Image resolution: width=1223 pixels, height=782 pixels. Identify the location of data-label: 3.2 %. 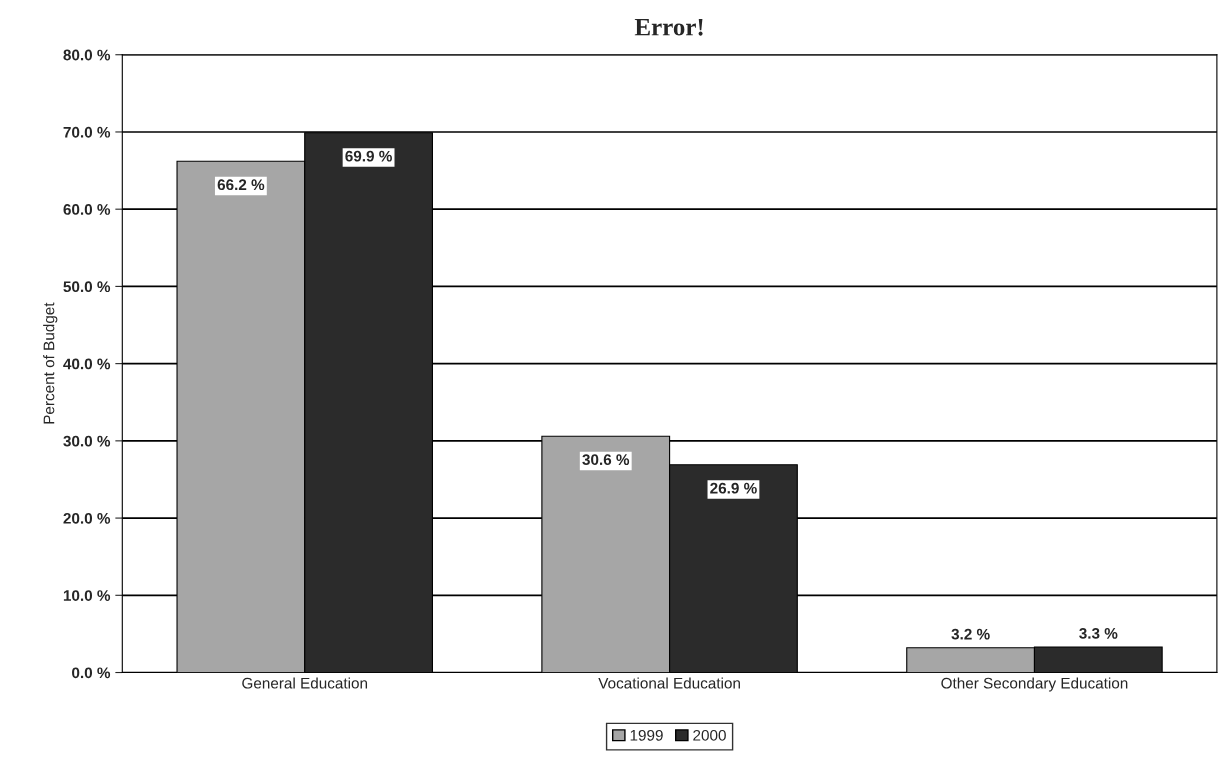
(970, 634).